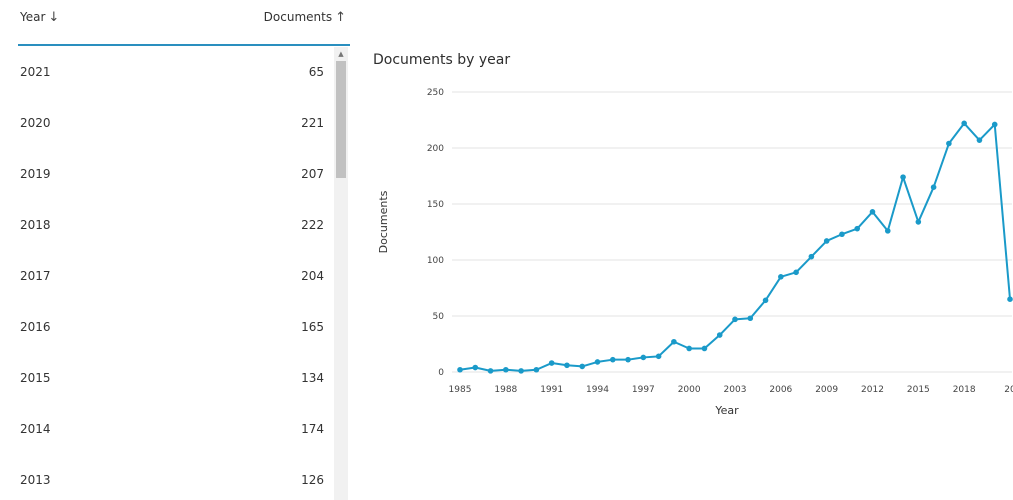 The height and width of the screenshot is (500, 1013). What do you see at coordinates (35, 327) in the screenshot?
I see `row-year: 2016` at bounding box center [35, 327].